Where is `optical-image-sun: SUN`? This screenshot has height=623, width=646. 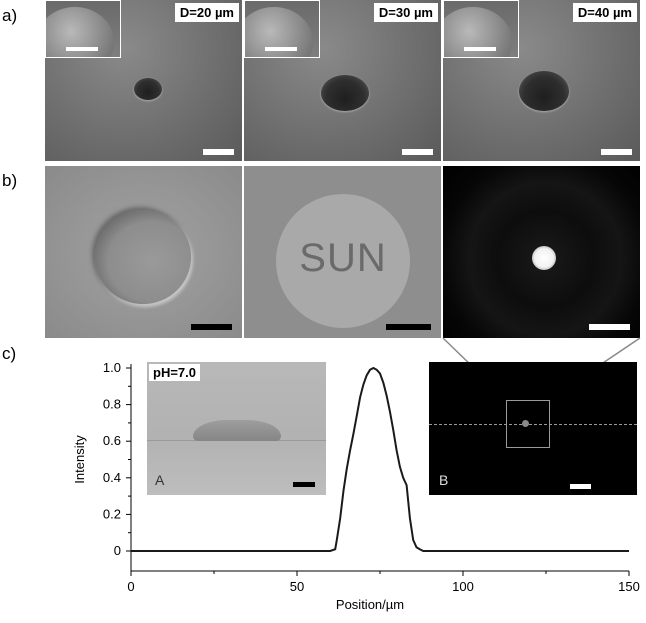
optical-image-sun: SUN is located at coordinates (342, 252).